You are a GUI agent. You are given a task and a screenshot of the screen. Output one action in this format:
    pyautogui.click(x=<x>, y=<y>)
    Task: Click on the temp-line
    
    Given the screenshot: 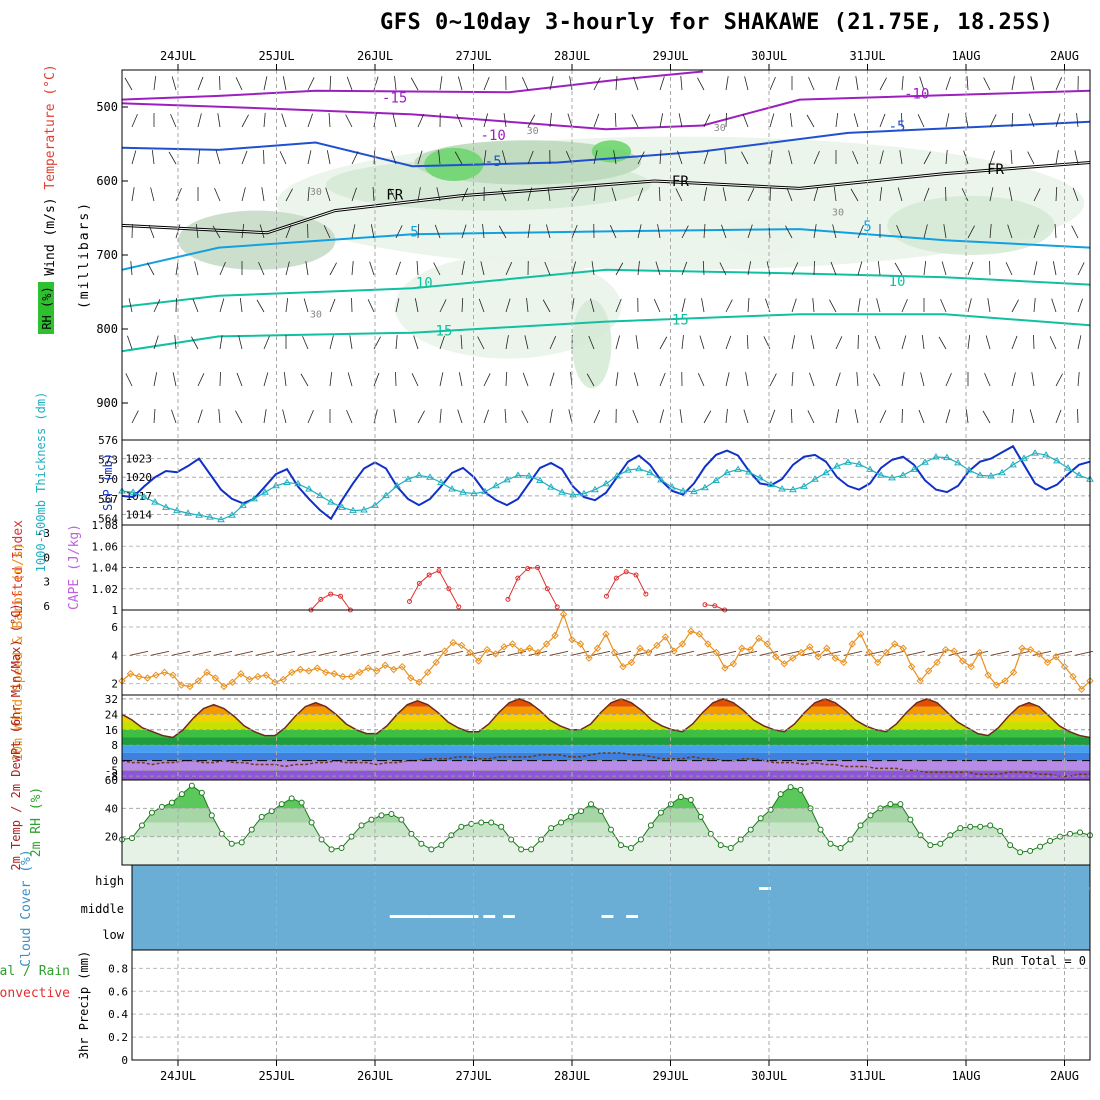 What is the action you would take?
    pyautogui.click(x=606, y=718)
    